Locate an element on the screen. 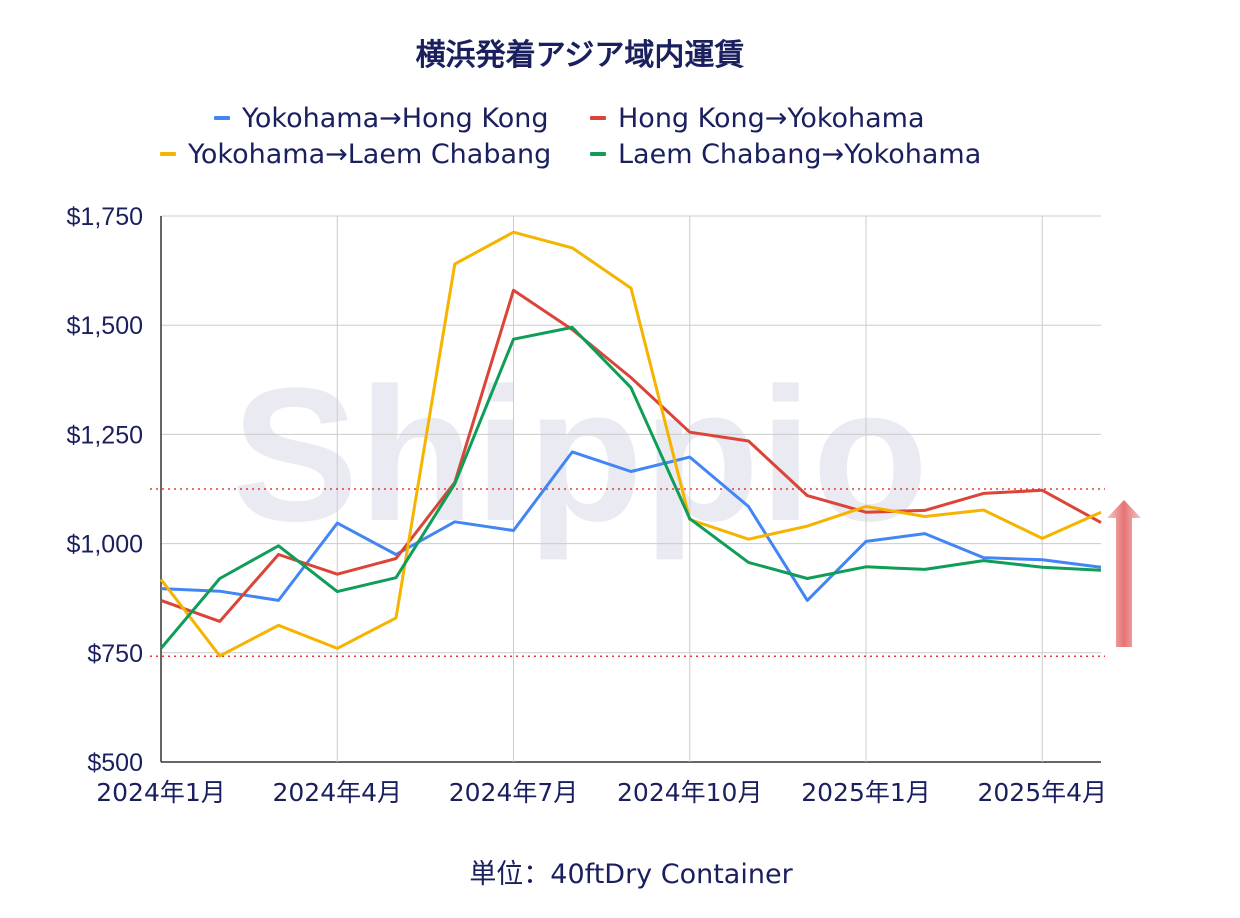  y-tick-label: $1,000 is located at coordinates (105, 545).